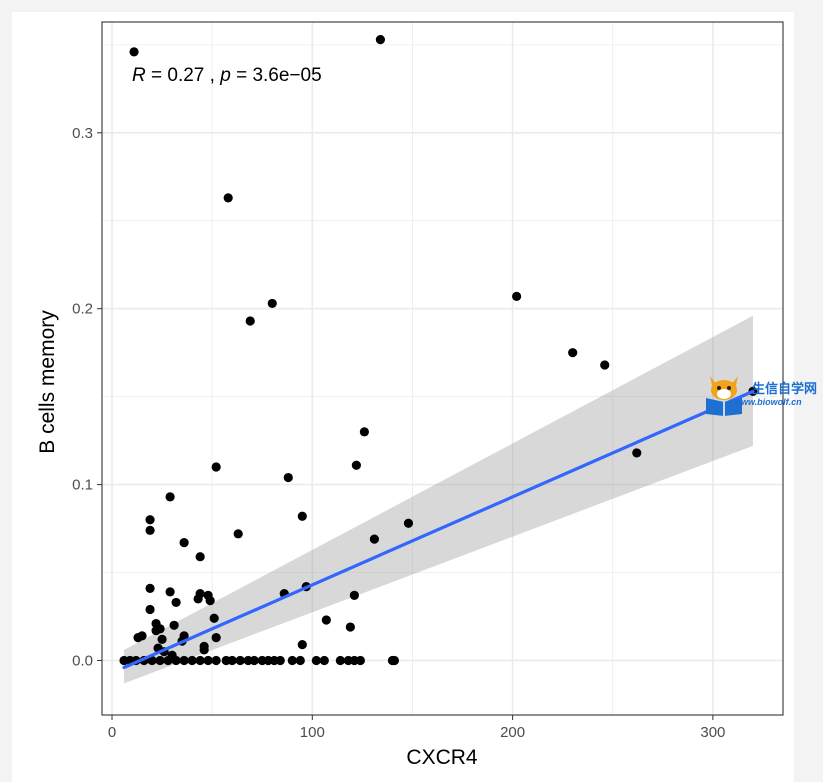 Image resolution: width=823 pixels, height=782 pixels. I want to click on x-tick-label: 200, so click(512, 732).